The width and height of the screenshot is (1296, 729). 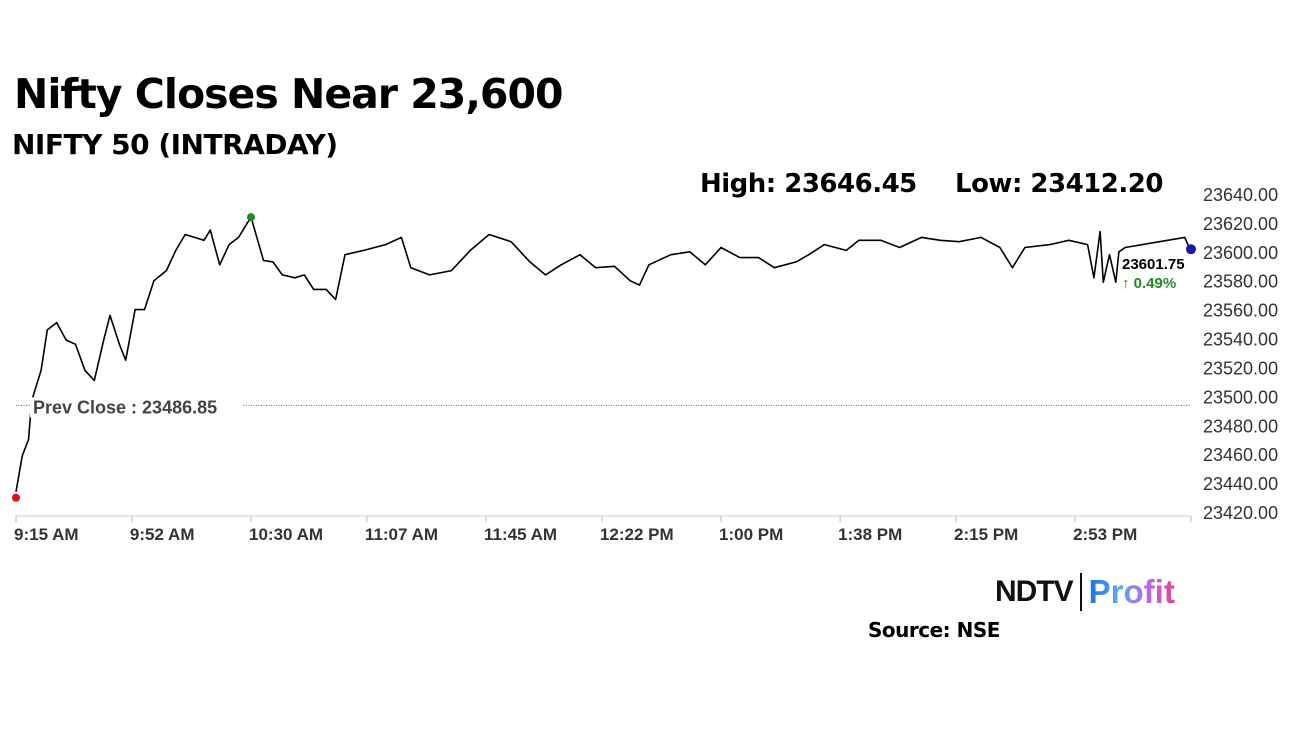 I want to click on high-label: High: 23646.45, so click(x=808, y=184).